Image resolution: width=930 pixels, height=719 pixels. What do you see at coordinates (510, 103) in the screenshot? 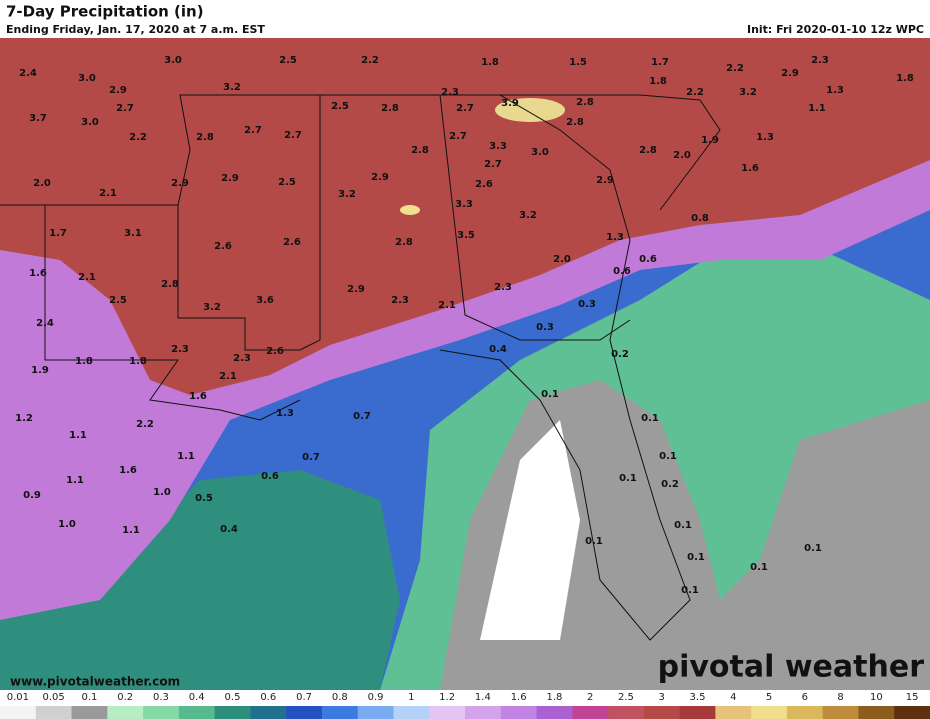
I see `map-label: 3.9` at bounding box center [510, 103].